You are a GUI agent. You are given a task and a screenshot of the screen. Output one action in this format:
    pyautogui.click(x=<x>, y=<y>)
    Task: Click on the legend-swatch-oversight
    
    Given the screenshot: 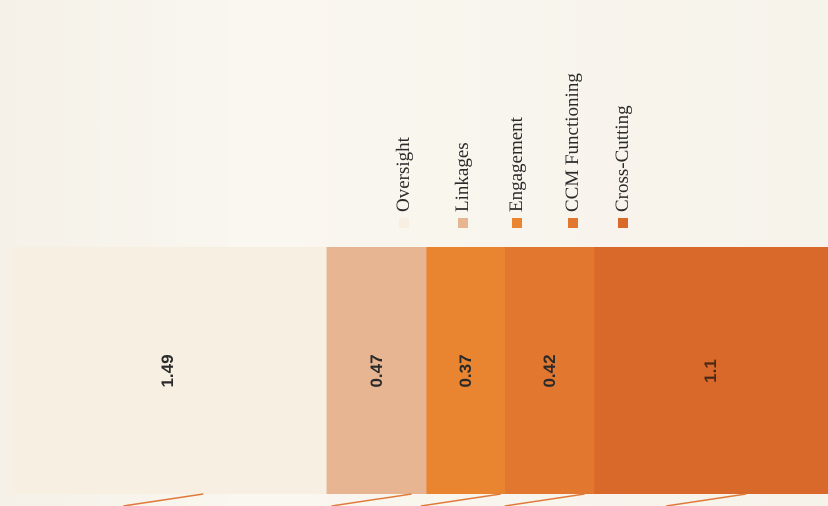 What is the action you would take?
    pyautogui.click(x=404, y=223)
    